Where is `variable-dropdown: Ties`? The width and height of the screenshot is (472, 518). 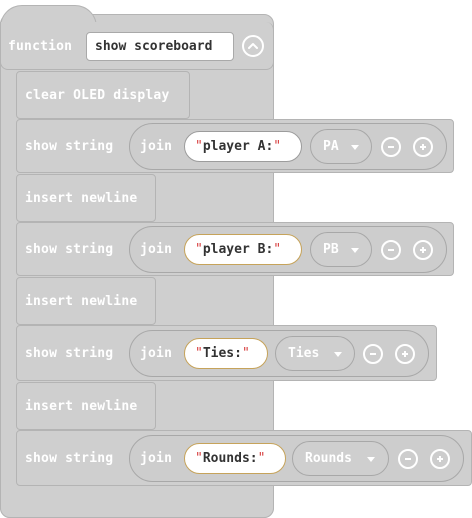
variable-dropdown: Ties is located at coordinates (315, 353).